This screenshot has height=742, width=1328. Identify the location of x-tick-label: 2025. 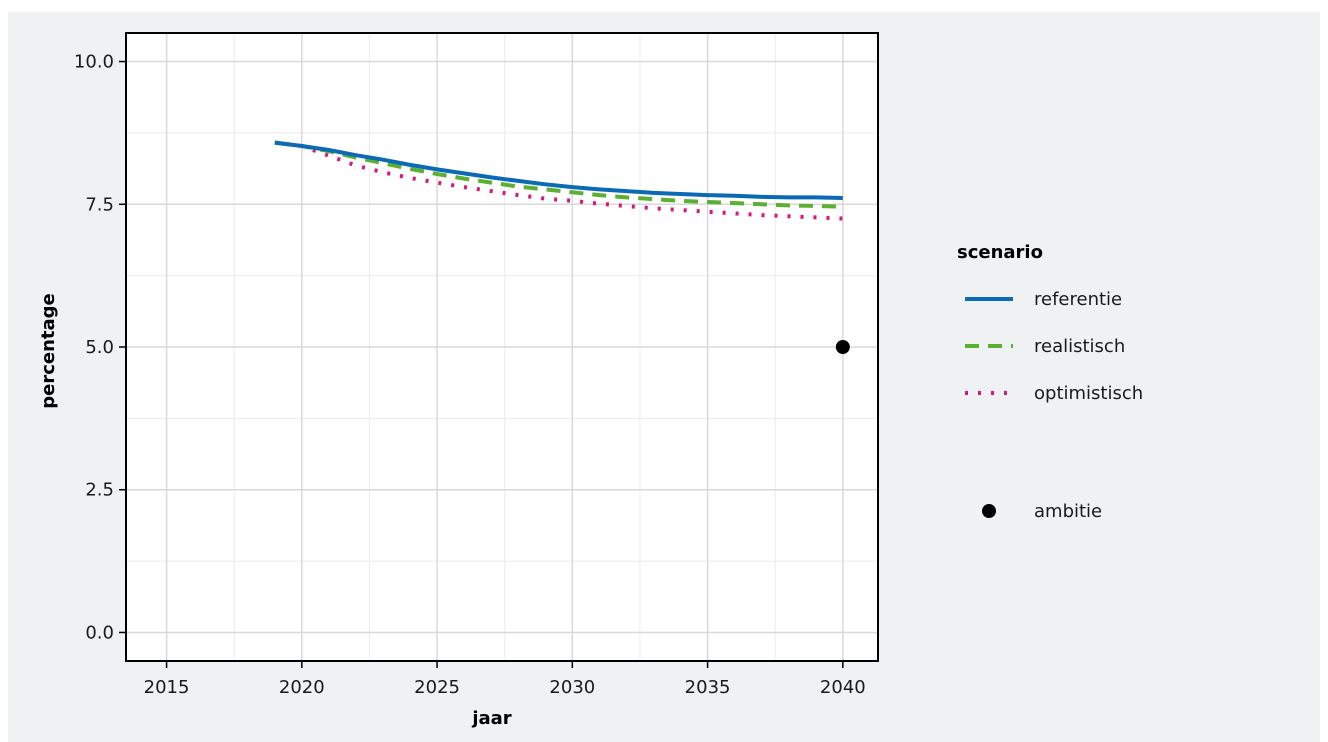
(437, 687).